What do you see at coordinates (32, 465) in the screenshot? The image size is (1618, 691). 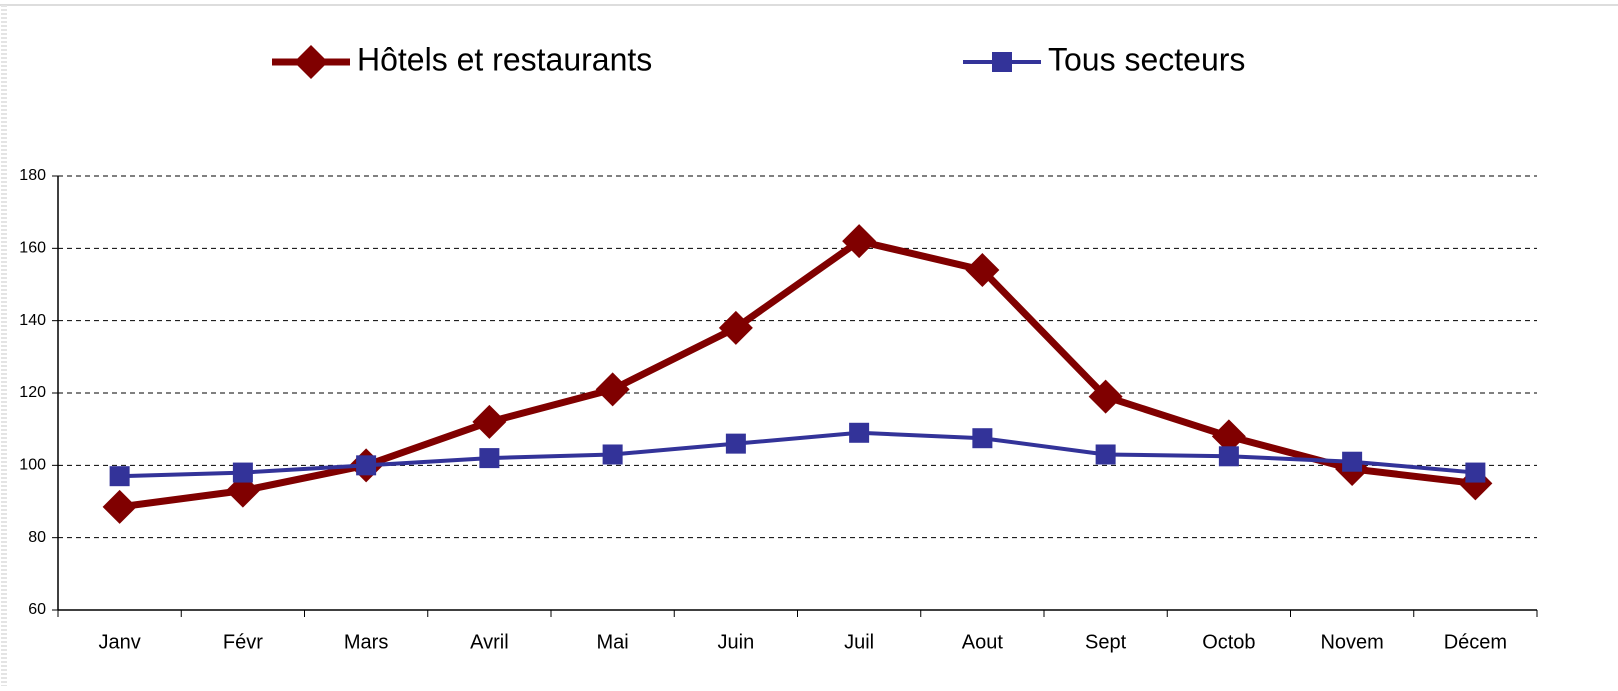 I see `y-tick-label: 100` at bounding box center [32, 465].